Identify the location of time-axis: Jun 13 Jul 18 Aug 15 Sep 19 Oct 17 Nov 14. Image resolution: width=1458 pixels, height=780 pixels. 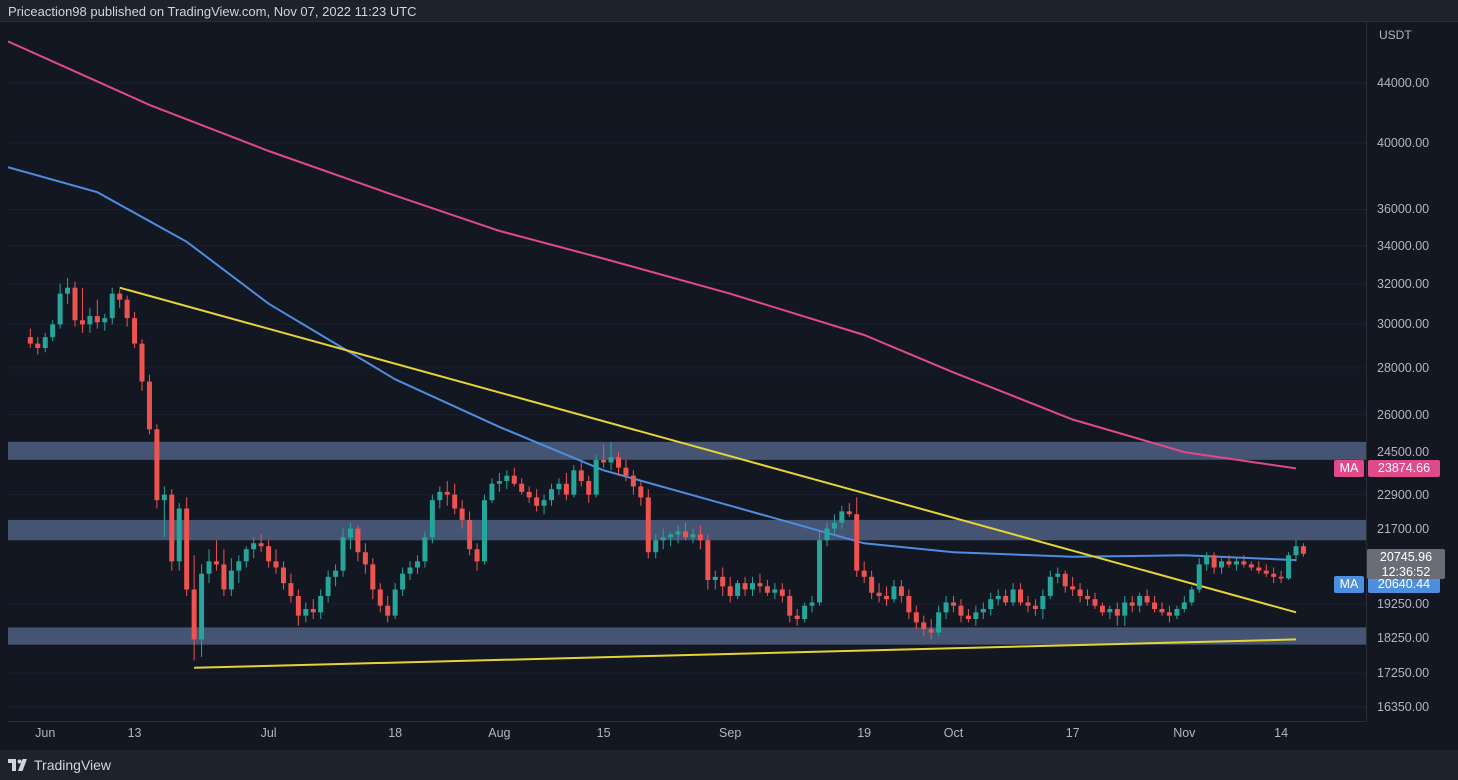
(687, 735).